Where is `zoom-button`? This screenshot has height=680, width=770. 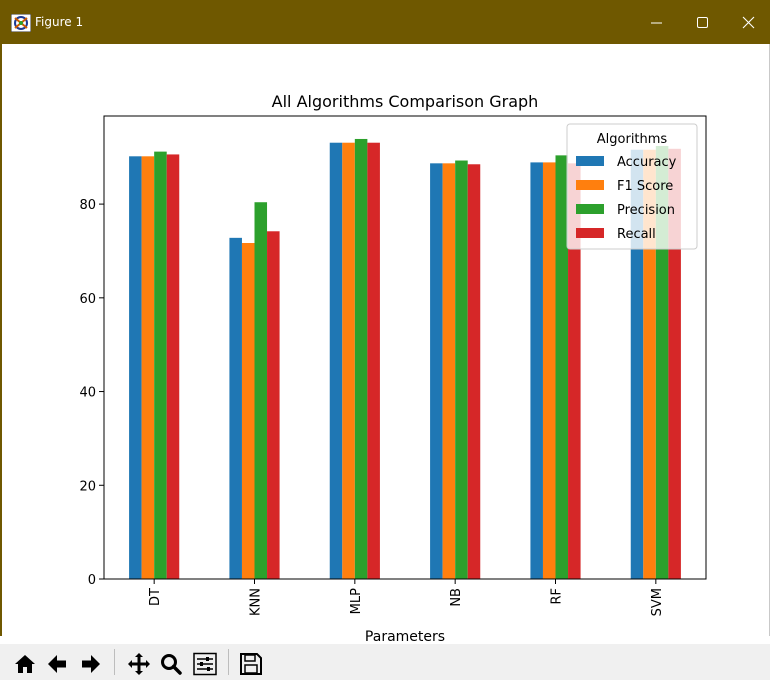
zoom-button is located at coordinates (171, 664).